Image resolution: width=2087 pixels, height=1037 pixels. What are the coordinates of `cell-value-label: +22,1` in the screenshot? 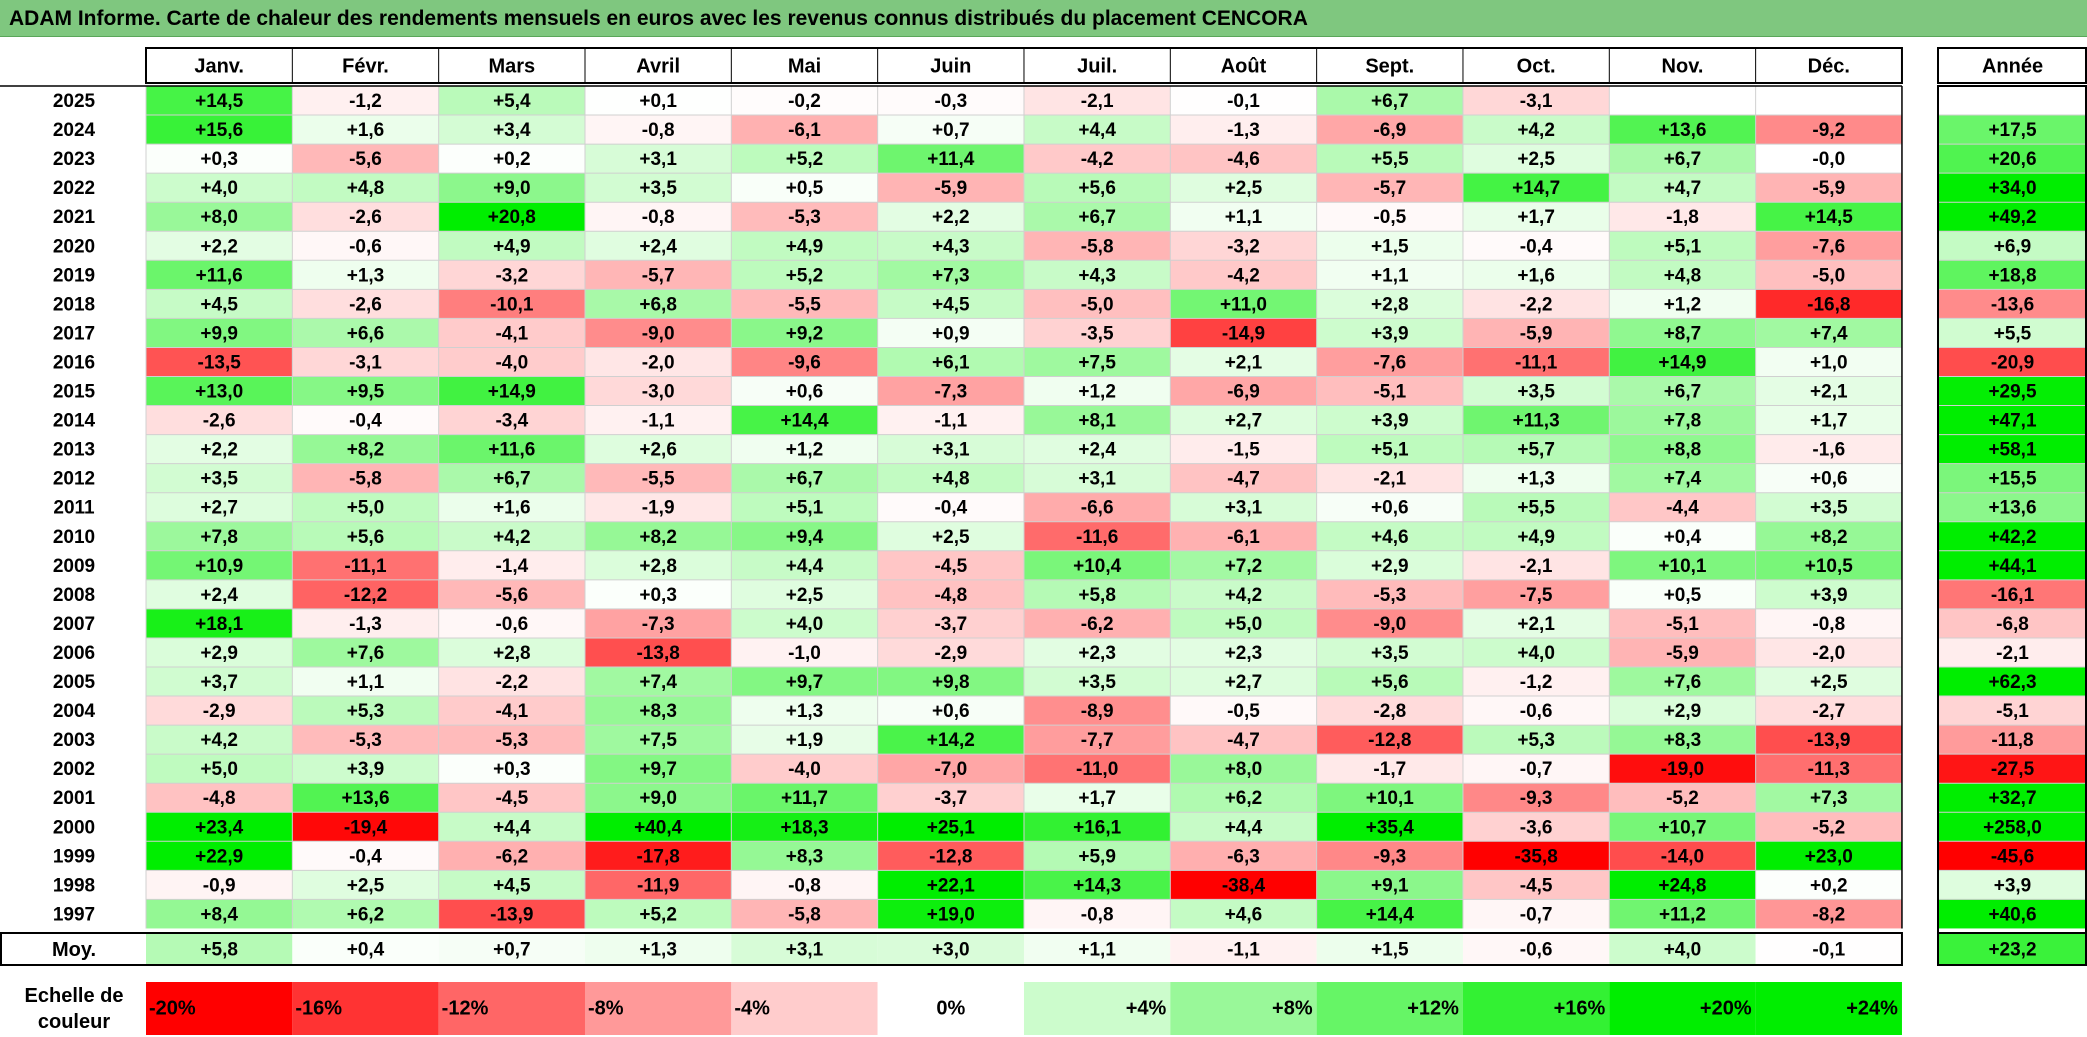 It's located at (951, 885).